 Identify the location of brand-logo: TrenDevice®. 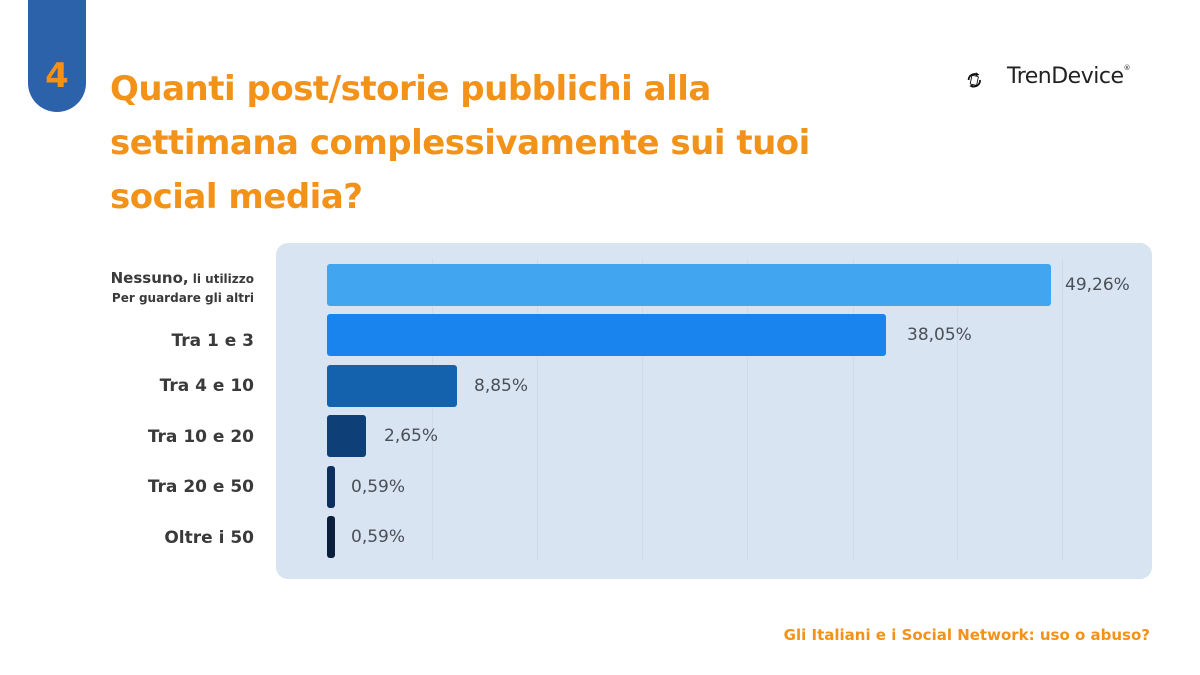
(1068, 76).